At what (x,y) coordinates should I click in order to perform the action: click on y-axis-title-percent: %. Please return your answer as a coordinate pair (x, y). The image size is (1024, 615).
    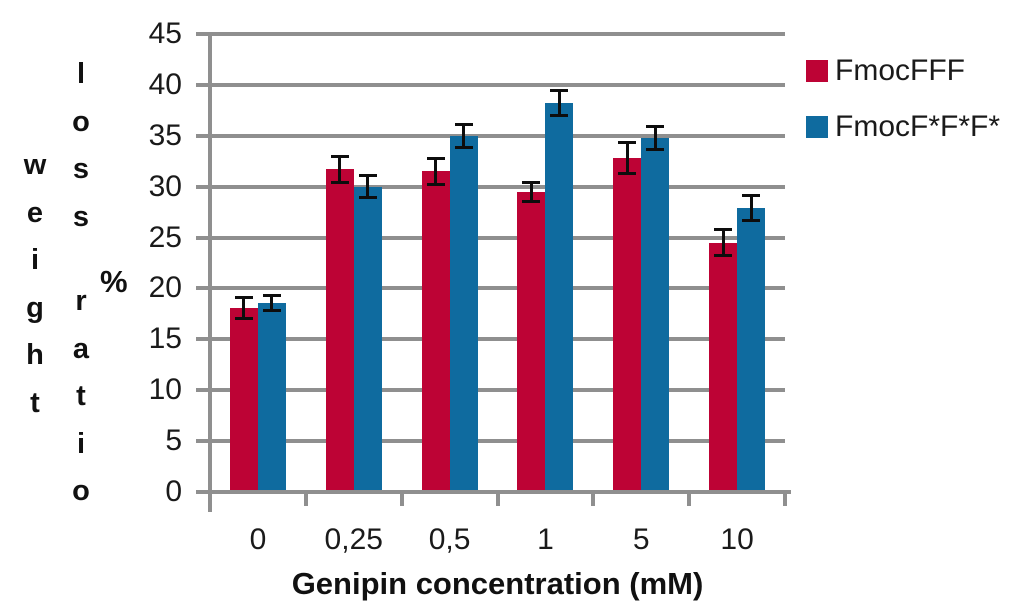
    Looking at the image, I should click on (114, 281).